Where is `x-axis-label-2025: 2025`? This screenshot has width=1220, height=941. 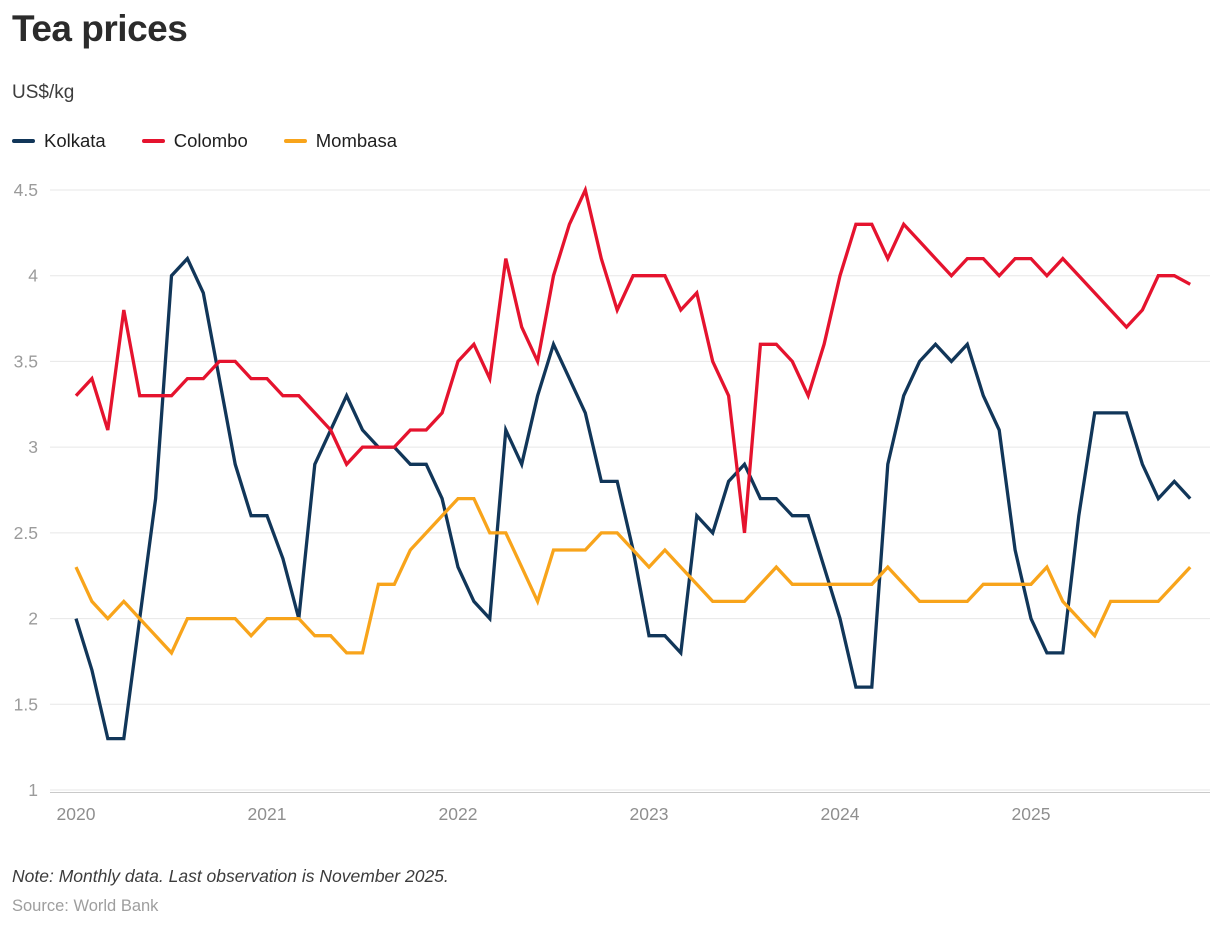
x-axis-label-2025: 2025 is located at coordinates (1031, 814).